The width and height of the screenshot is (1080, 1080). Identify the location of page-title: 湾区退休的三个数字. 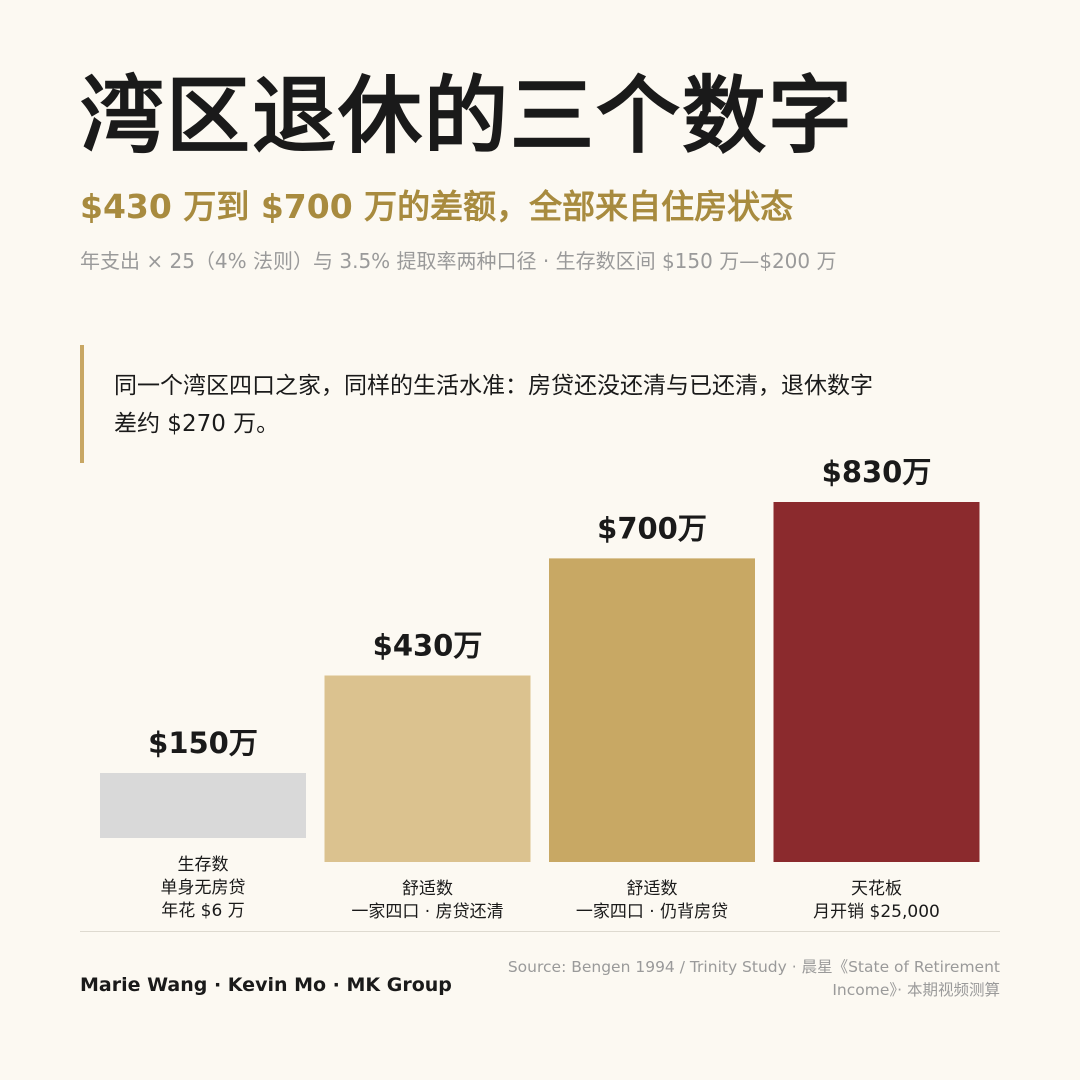
(467, 116).